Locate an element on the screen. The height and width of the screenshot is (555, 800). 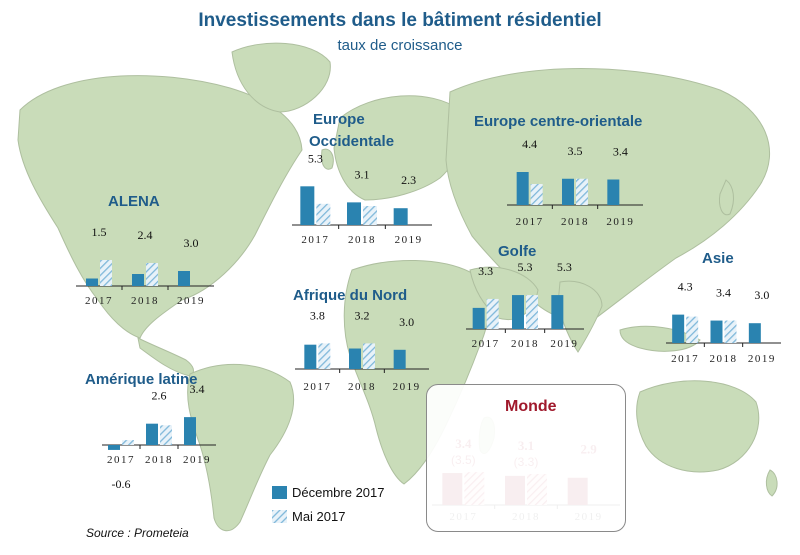
map-japan is located at coordinates (726, 197).